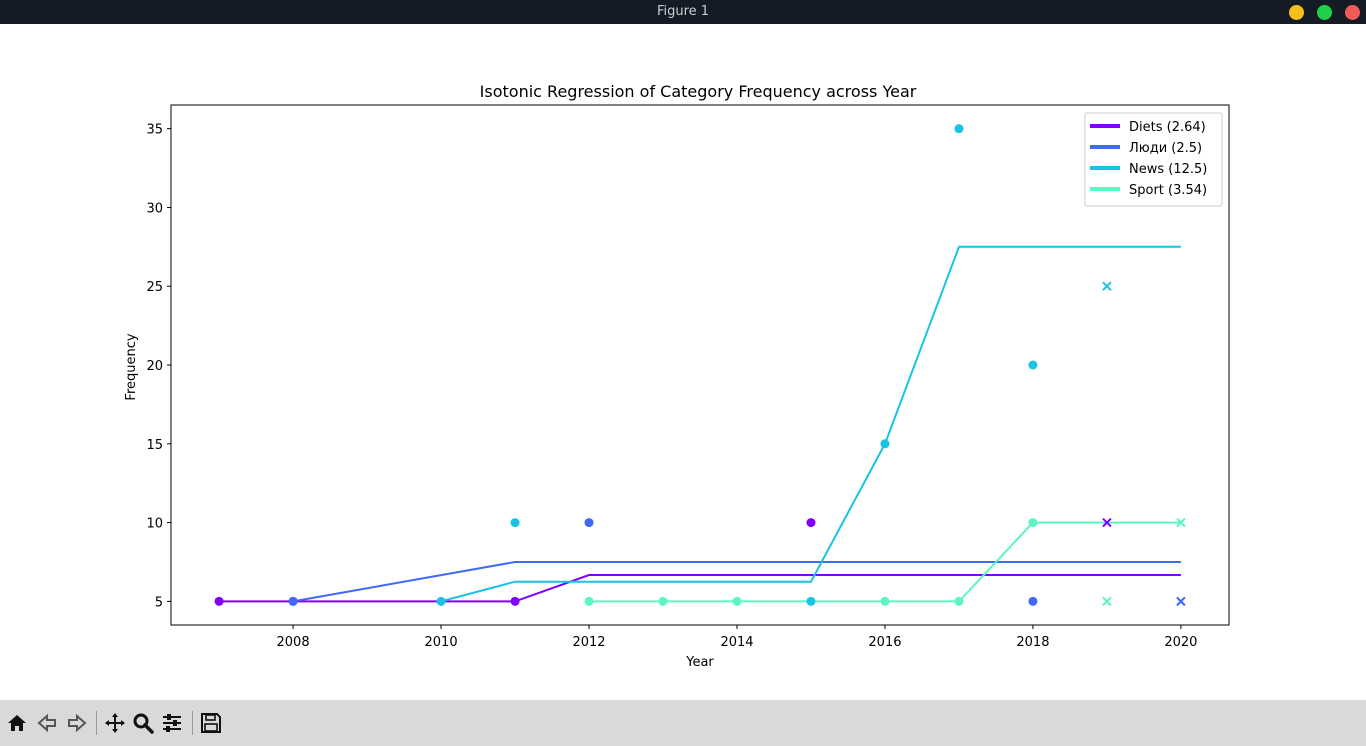 The height and width of the screenshot is (746, 1366). I want to click on fit-line-lyudi, so click(736, 582).